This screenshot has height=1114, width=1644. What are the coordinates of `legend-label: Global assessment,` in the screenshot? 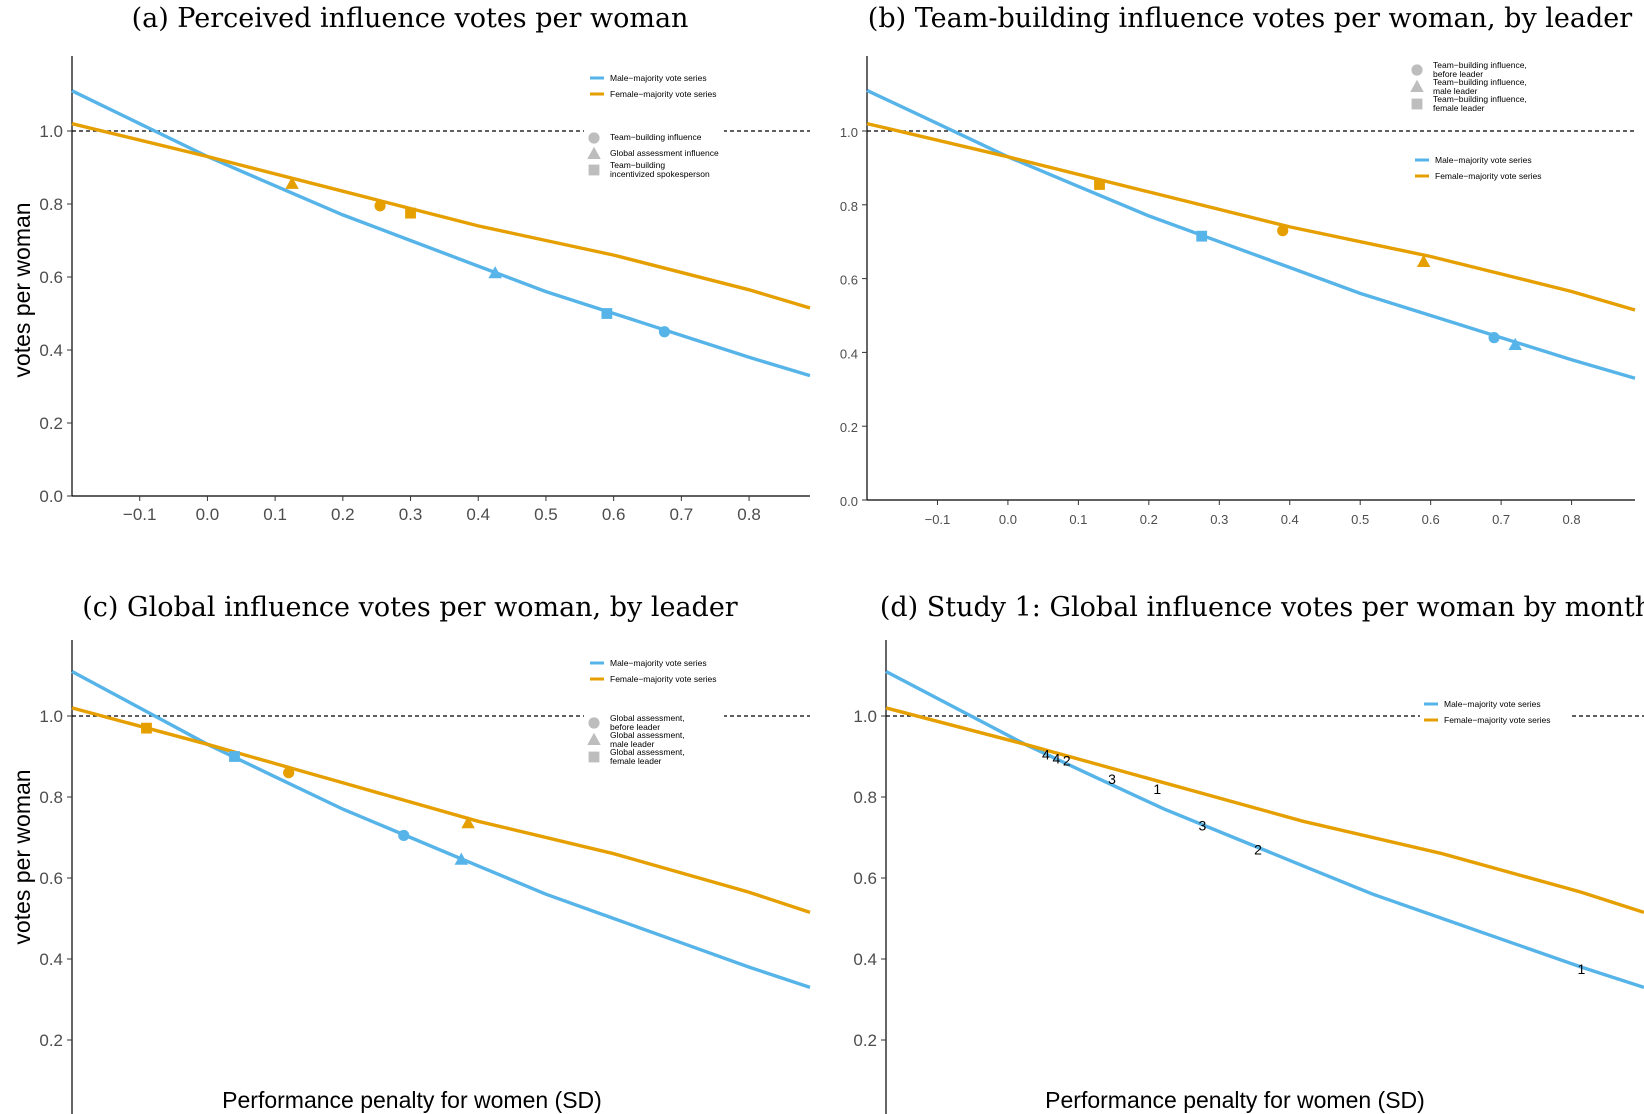 It's located at (647, 718).